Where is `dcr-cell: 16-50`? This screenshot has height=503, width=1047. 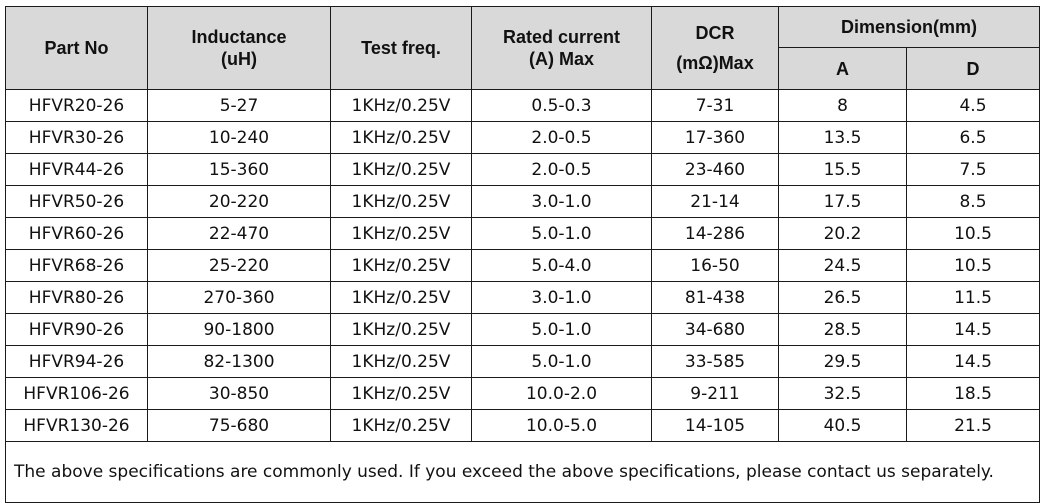
dcr-cell: 16-50 is located at coordinates (715, 265).